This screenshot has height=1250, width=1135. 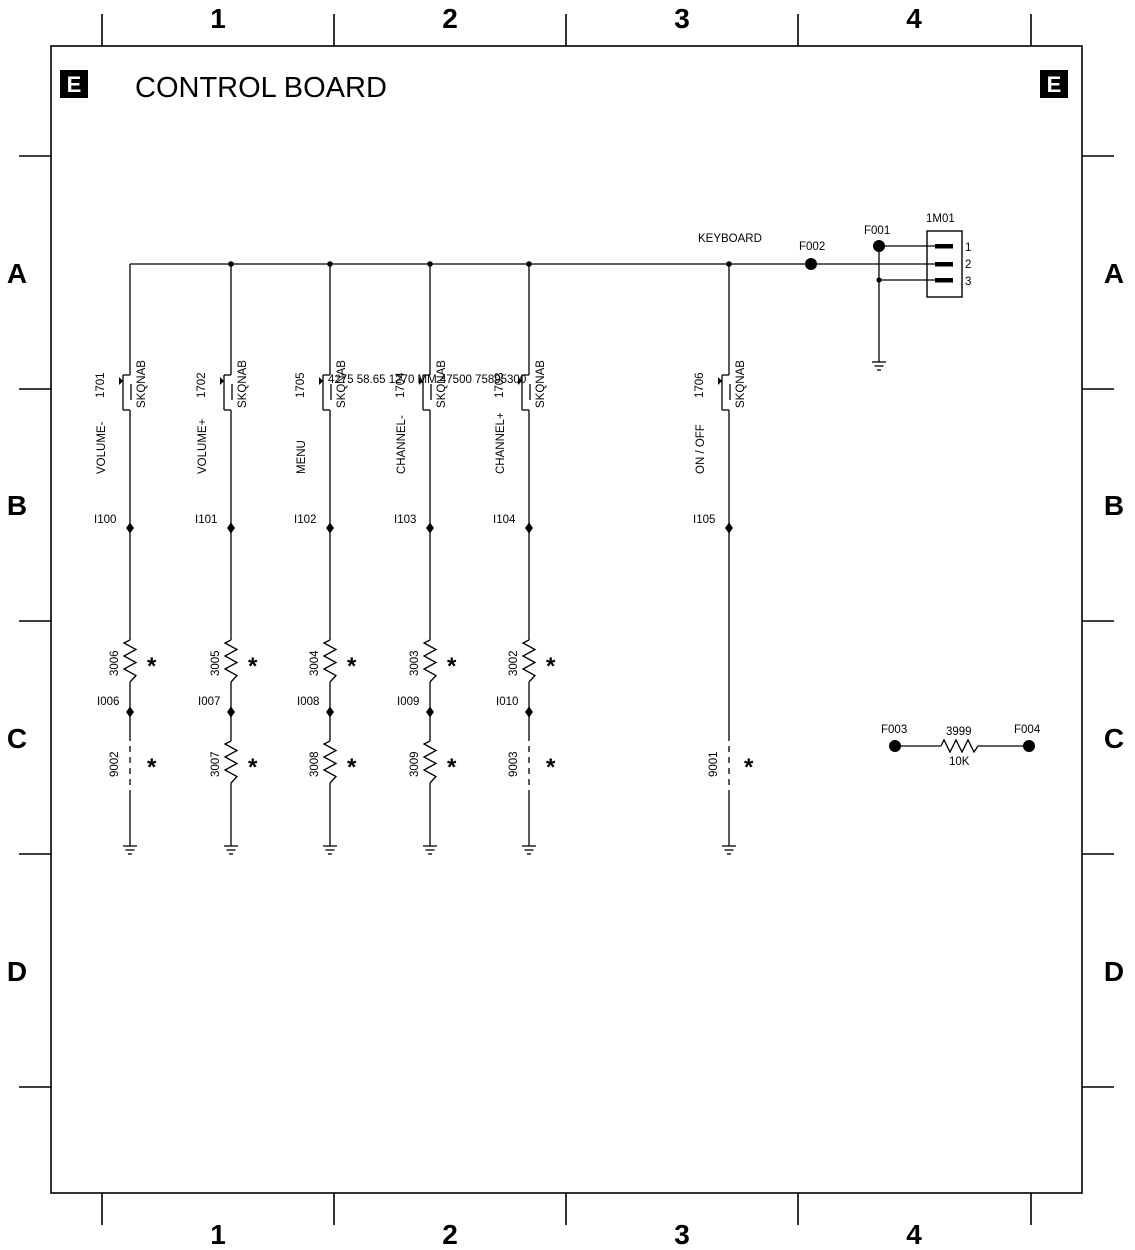 What do you see at coordinates (302, 457) in the screenshot?
I see `switch-function-label: MENU` at bounding box center [302, 457].